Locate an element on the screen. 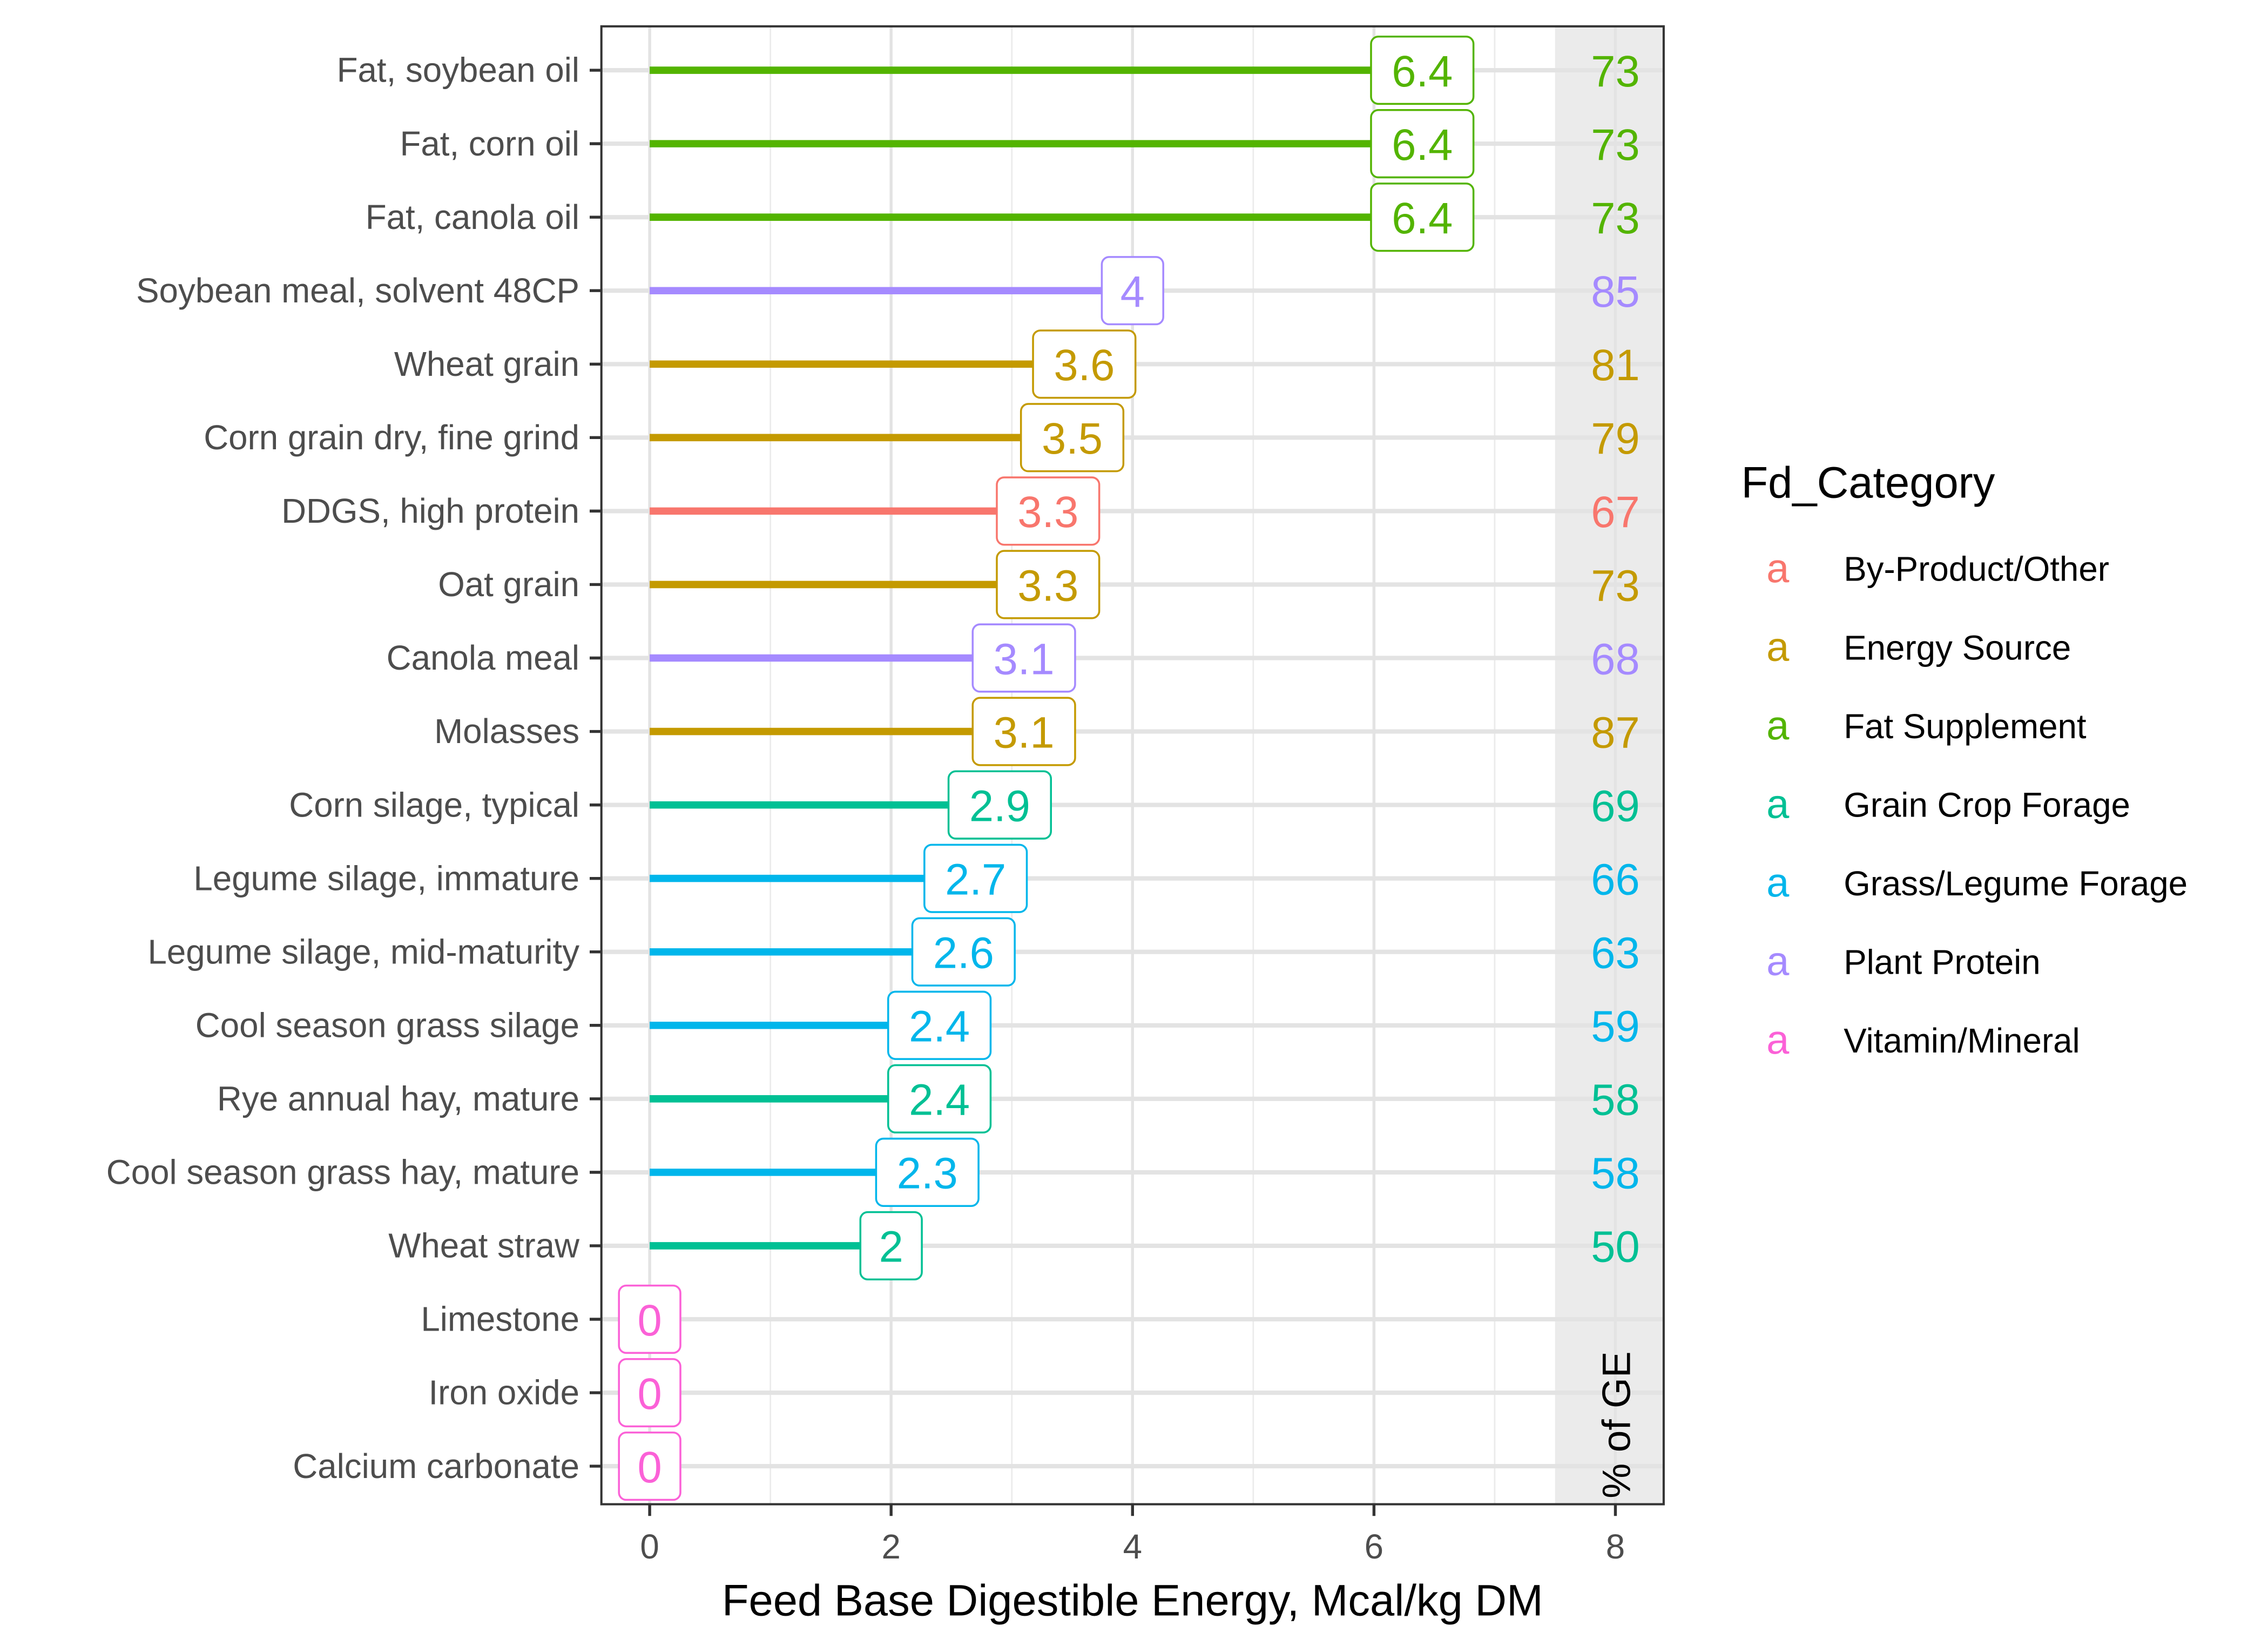  y-tick-label: Legume silage, immature is located at coordinates (386, 878).